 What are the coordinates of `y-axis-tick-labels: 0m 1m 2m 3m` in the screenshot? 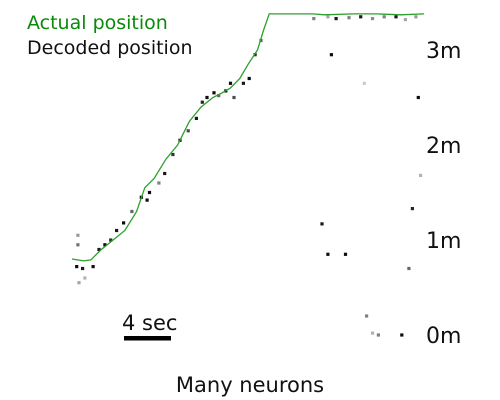 It's located at (443, 194).